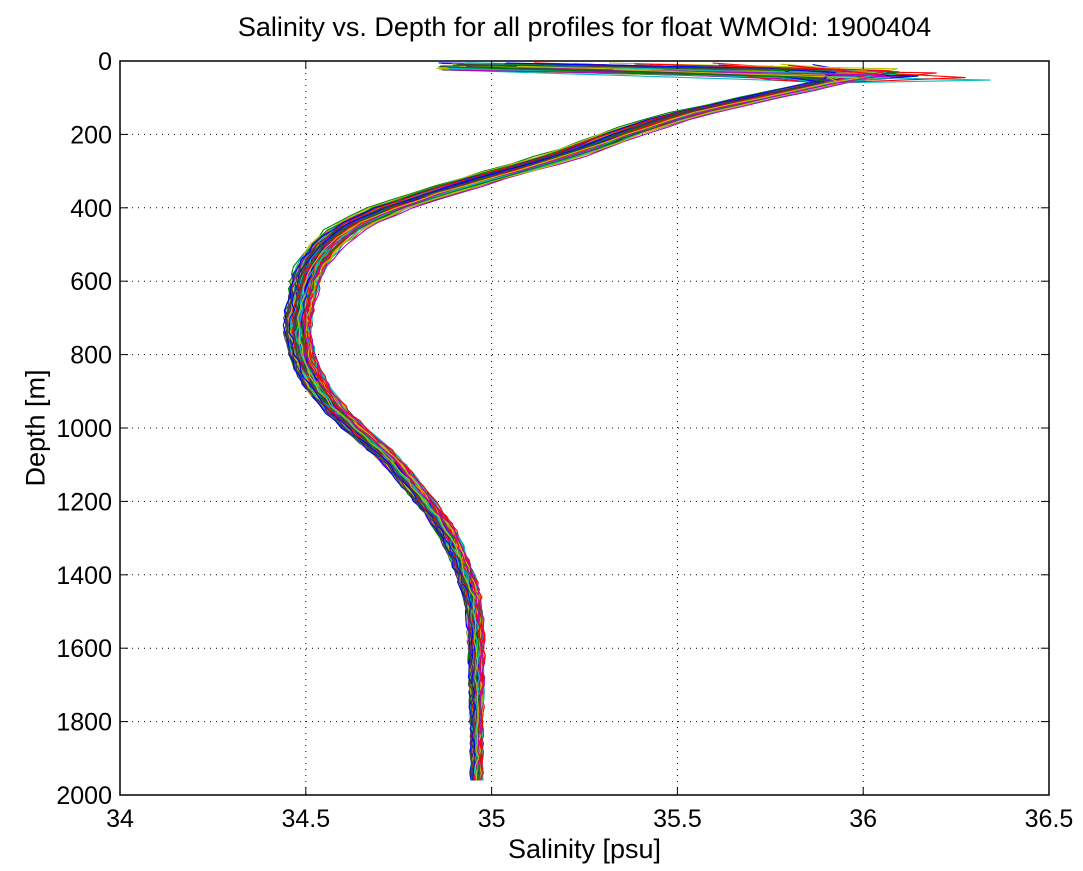 Image resolution: width=1083 pixels, height=871 pixels. Describe the element at coordinates (305, 819) in the screenshot. I see `x-tick-label: 34.5` at that location.